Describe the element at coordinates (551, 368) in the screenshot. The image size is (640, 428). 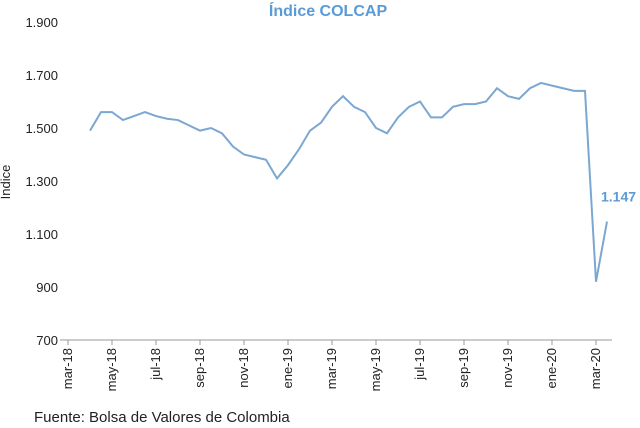
I see `x-tick-label: ene-20` at that location.